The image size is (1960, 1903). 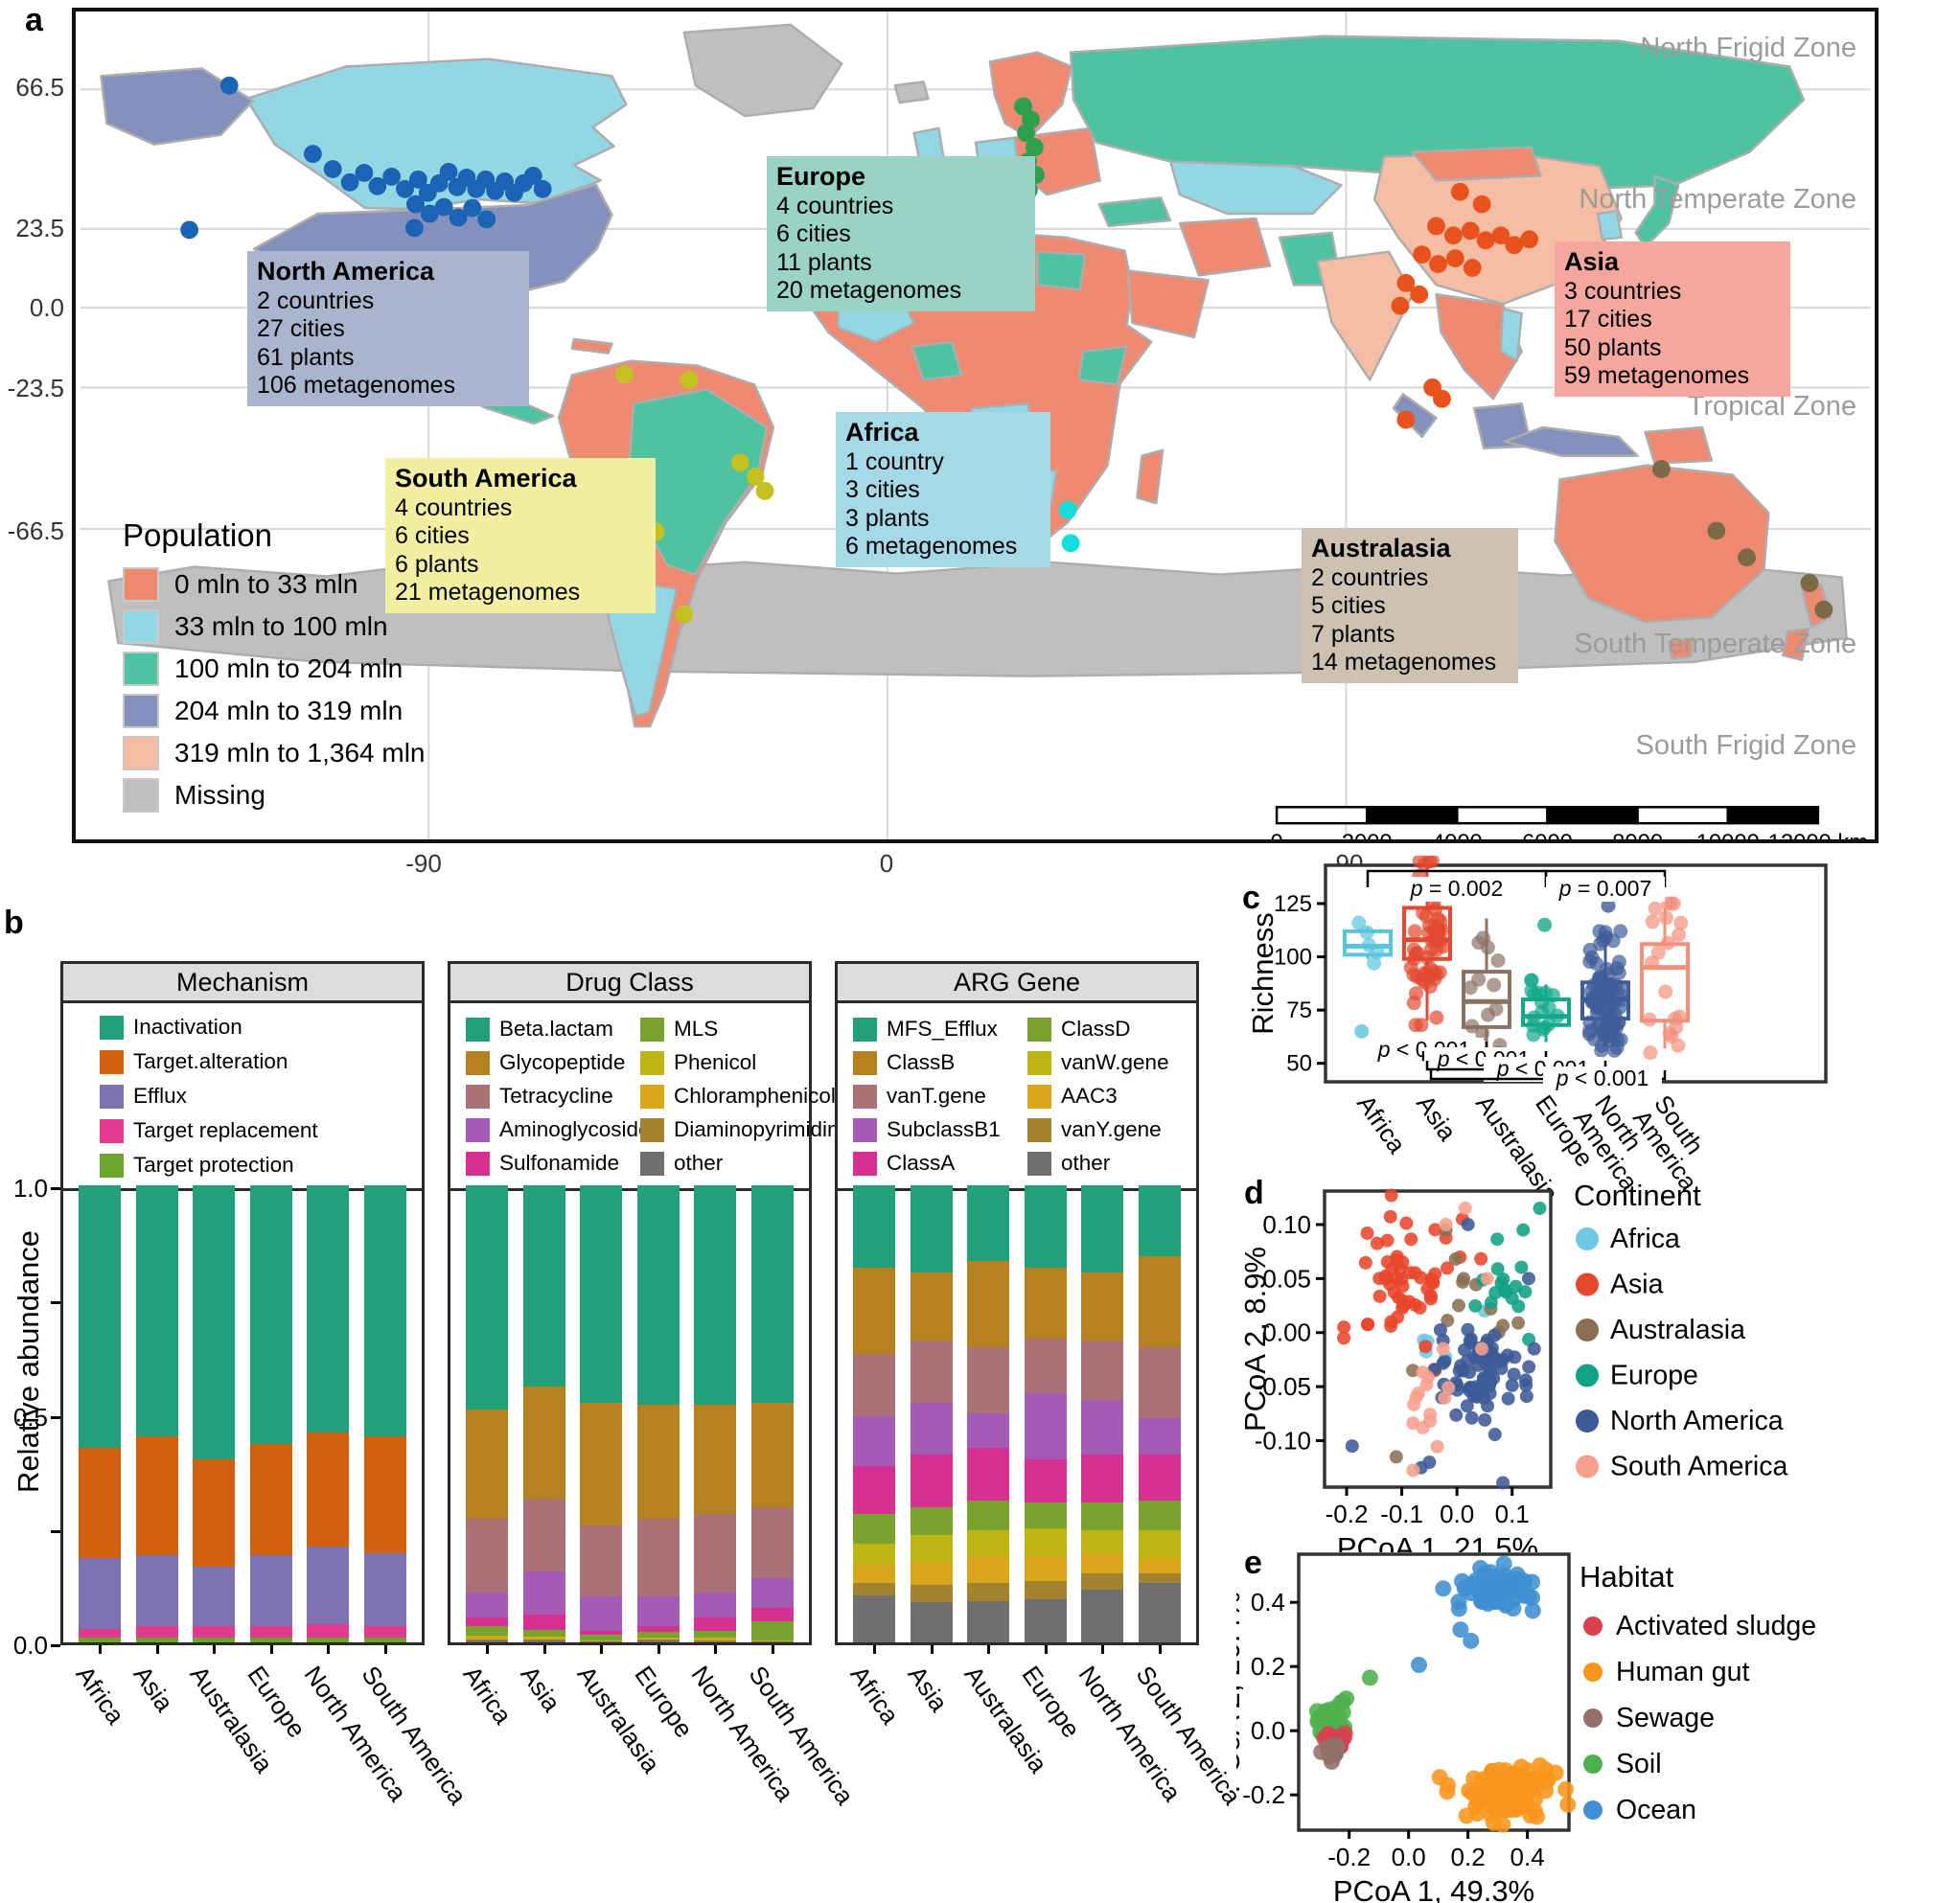 I want to click on b-panel-plot, so click(x=1017, y=1413).